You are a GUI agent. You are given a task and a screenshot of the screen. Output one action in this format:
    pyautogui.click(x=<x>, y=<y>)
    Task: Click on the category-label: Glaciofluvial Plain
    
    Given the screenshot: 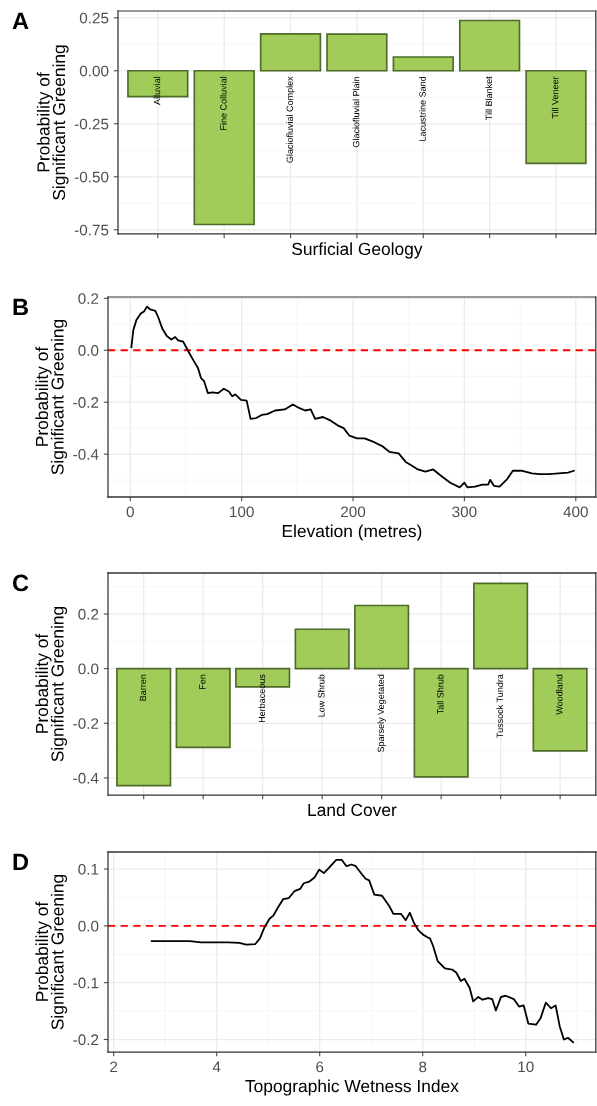 What is the action you would take?
    pyautogui.click(x=356, y=112)
    